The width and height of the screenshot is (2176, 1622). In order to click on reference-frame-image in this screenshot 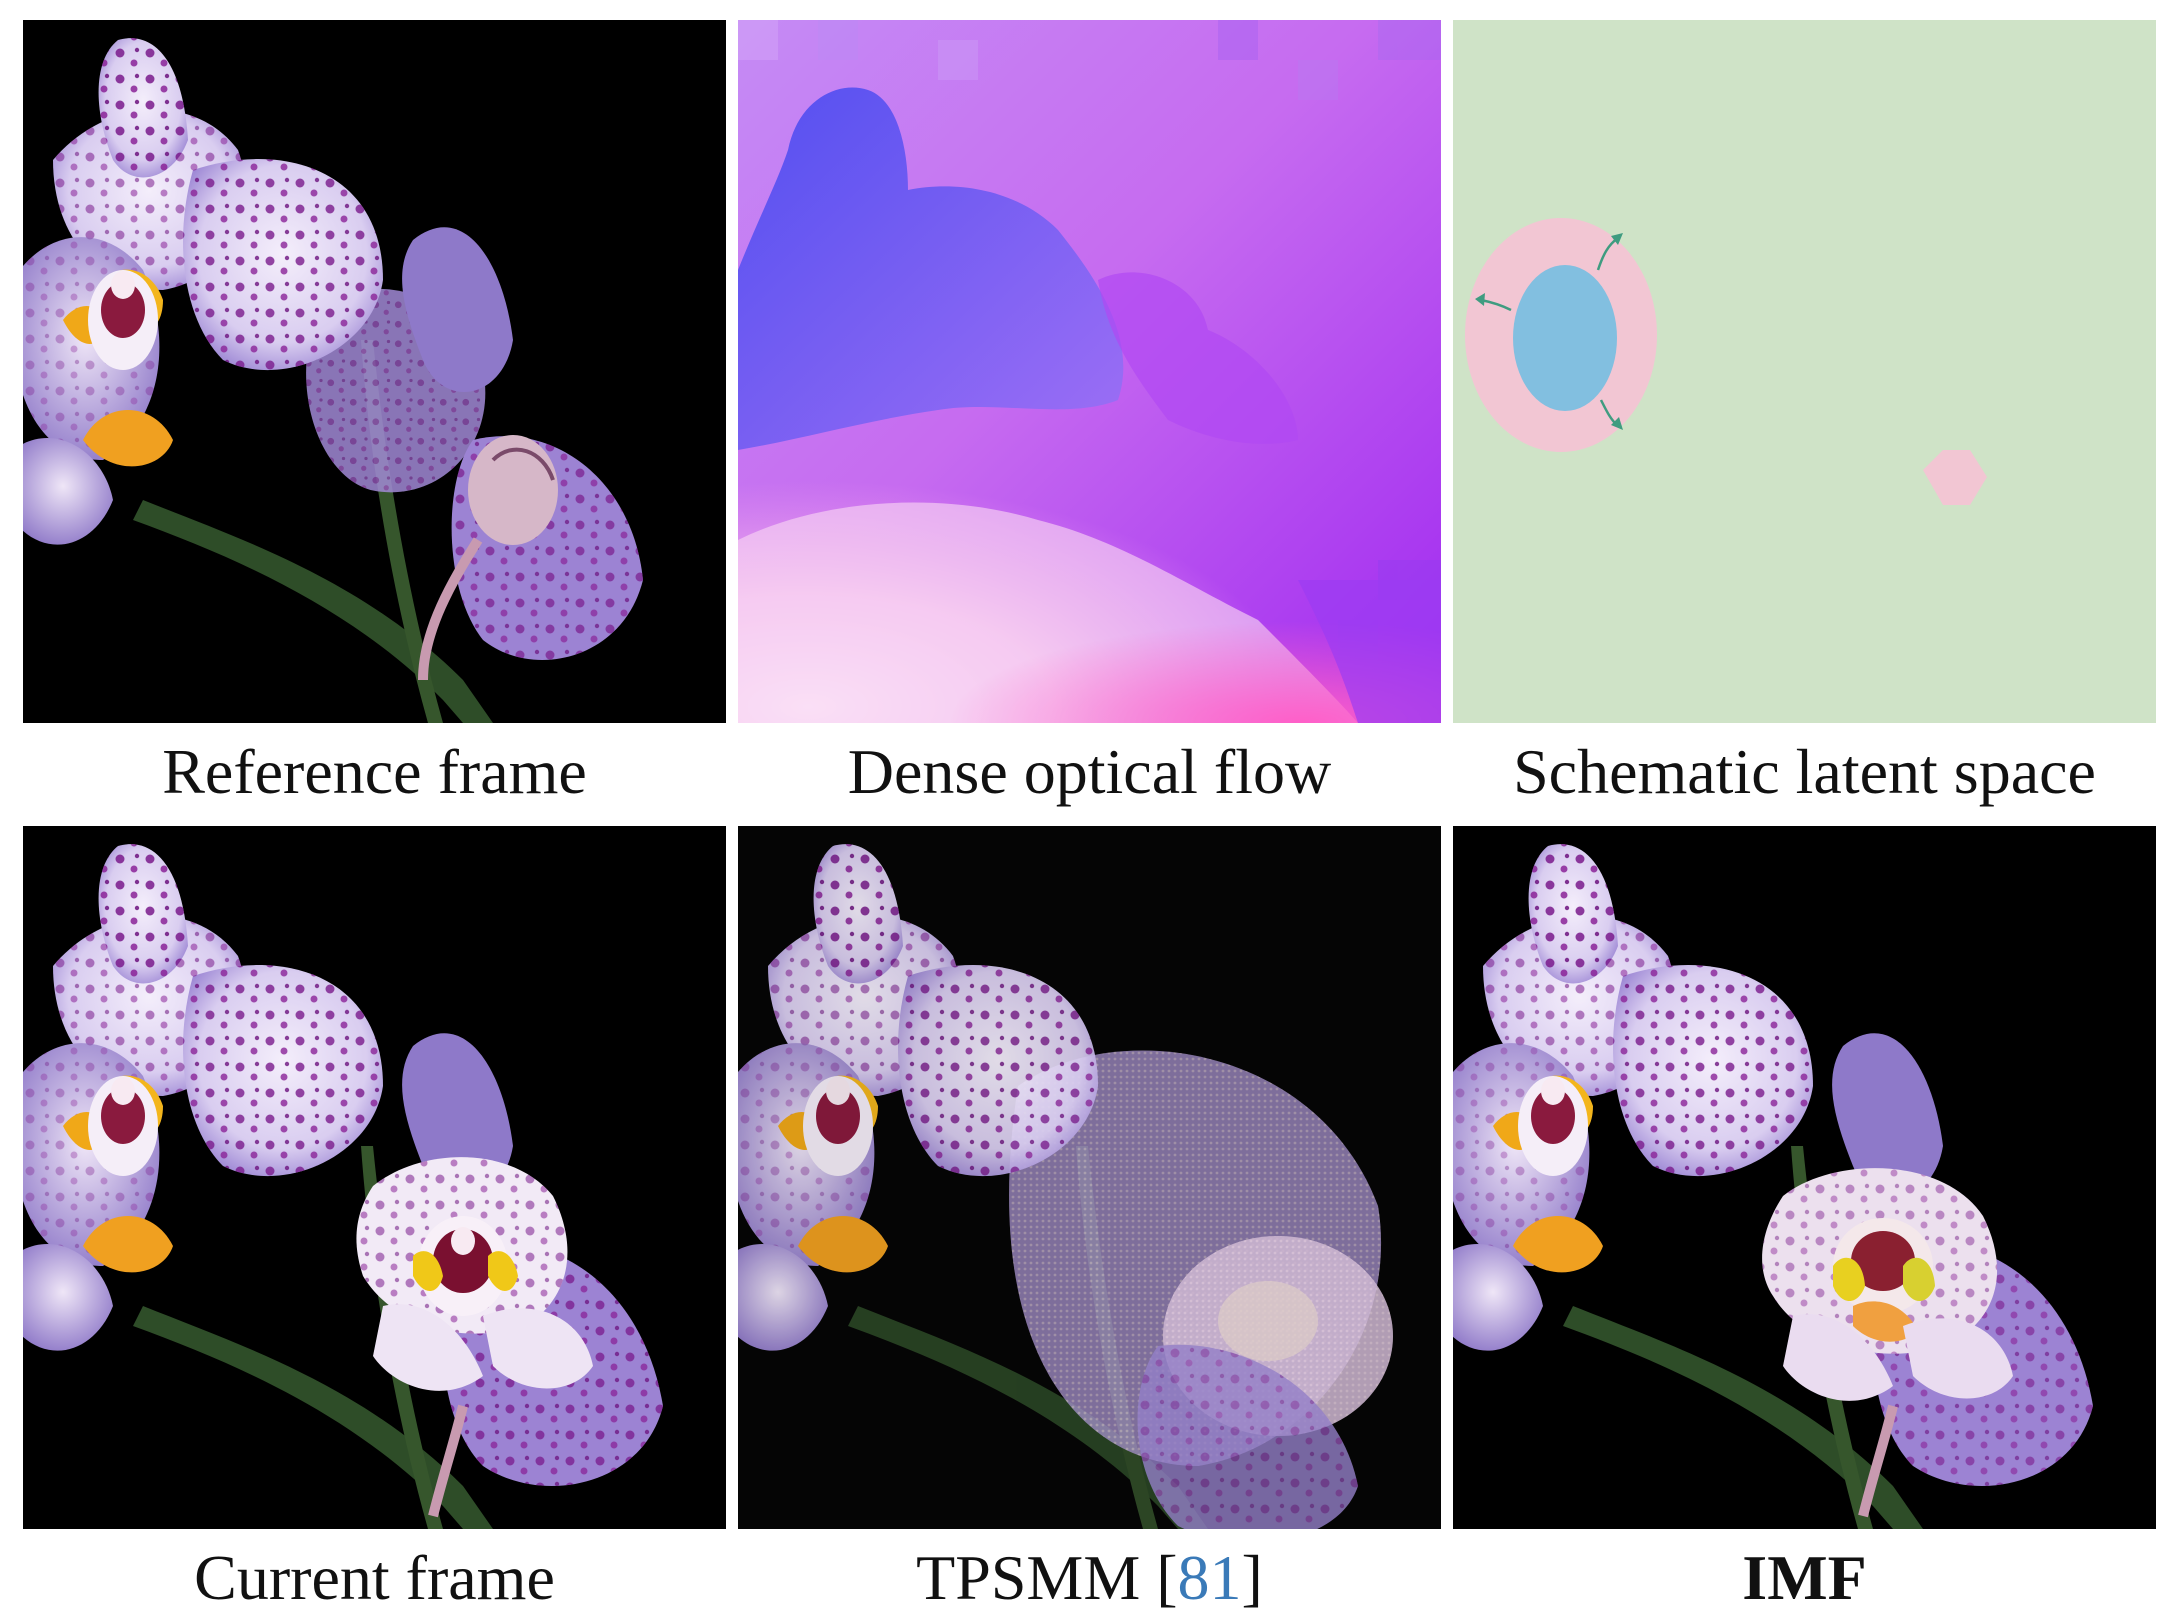, I will do `click(374, 371)`.